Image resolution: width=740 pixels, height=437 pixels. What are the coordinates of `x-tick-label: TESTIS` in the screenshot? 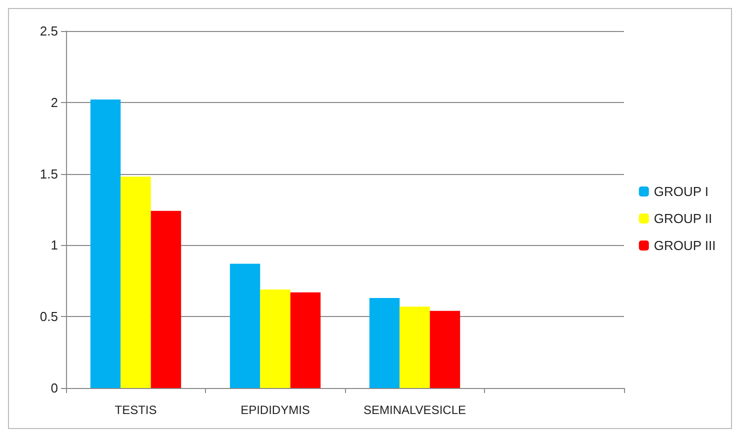 It's located at (135, 410).